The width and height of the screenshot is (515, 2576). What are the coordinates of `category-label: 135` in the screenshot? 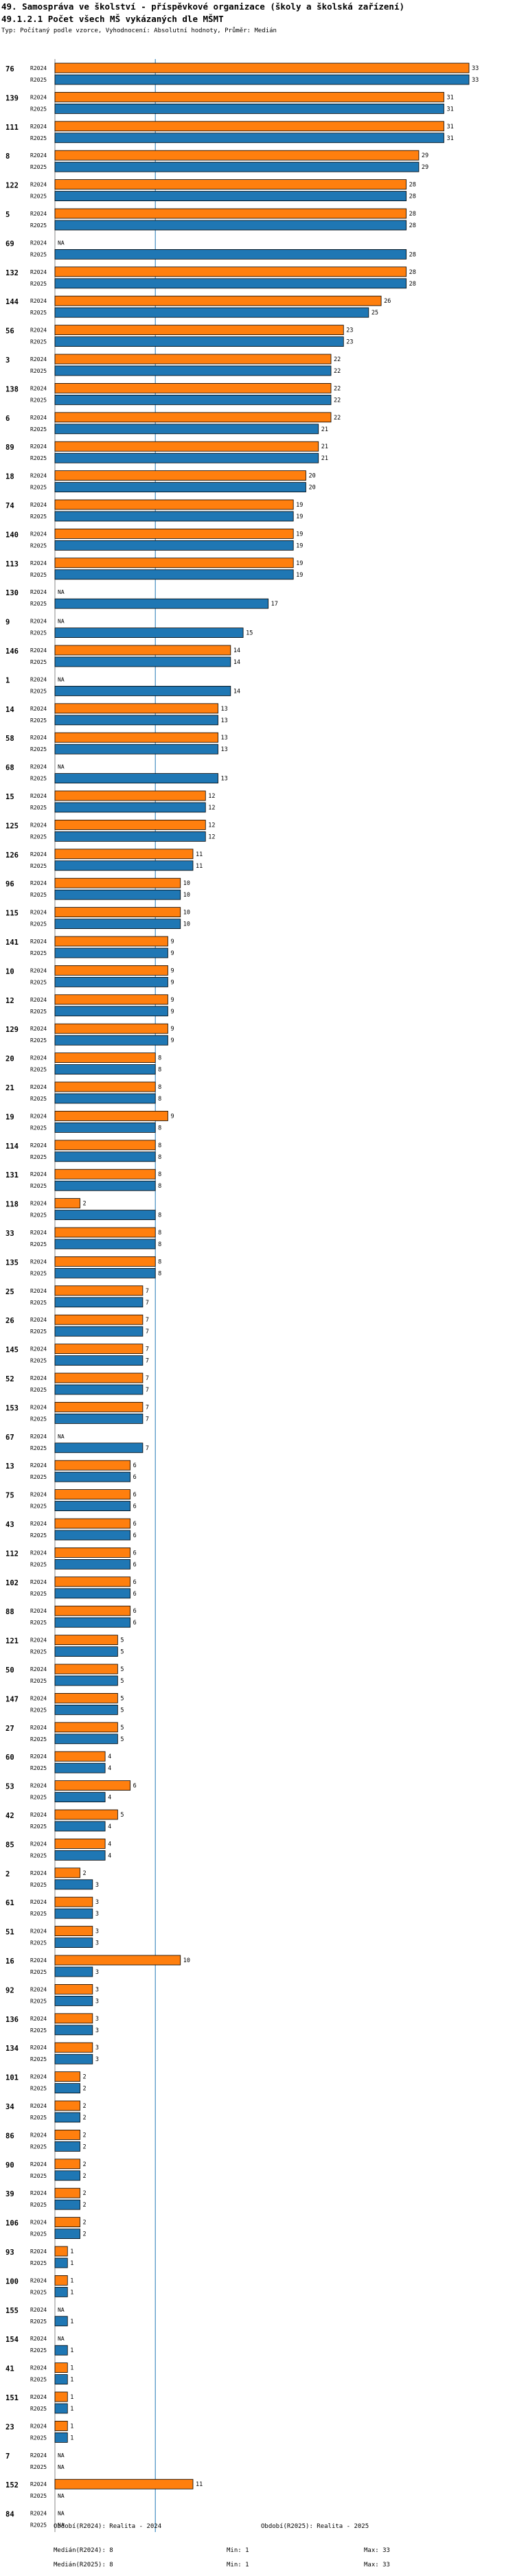 It's located at (12, 1262).